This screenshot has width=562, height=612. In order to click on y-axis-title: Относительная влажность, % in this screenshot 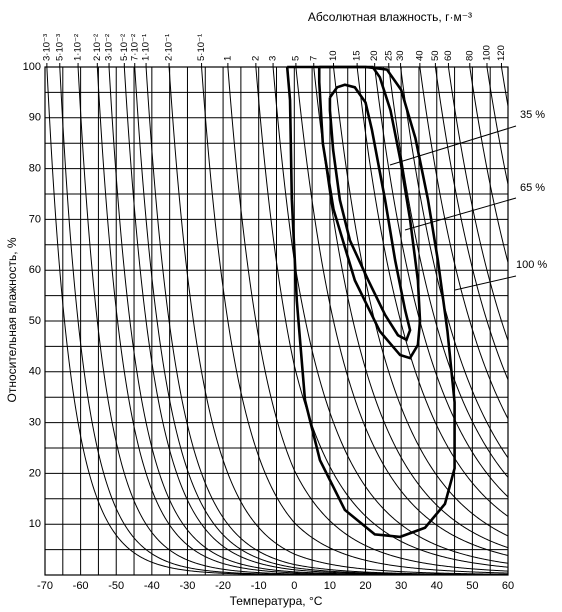, I will do `click(12, 319)`.